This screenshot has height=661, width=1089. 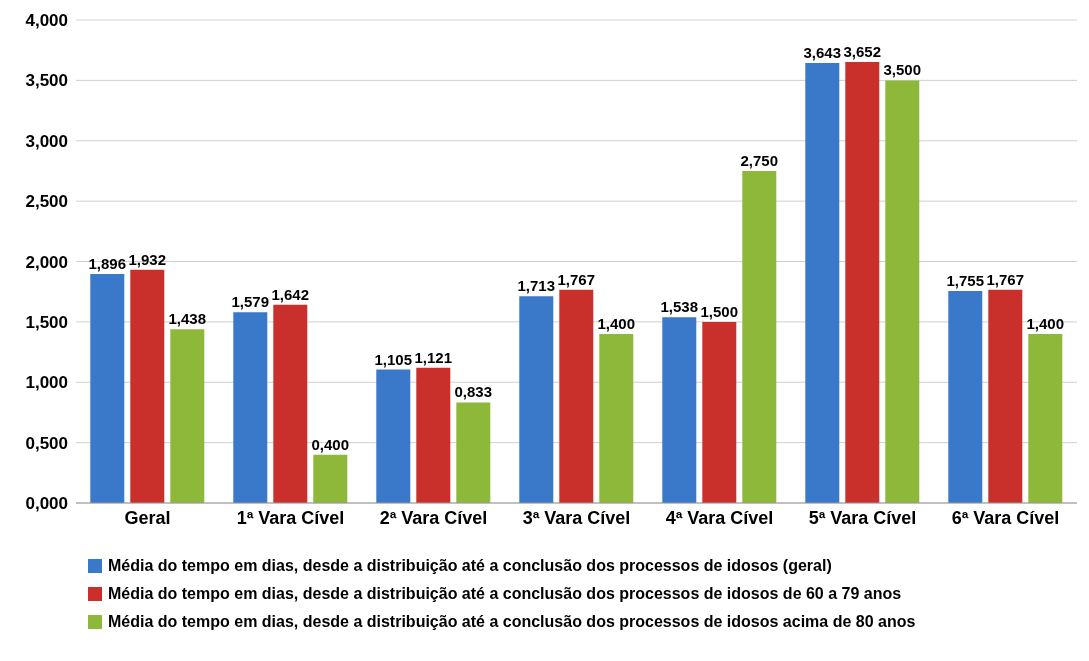 I want to click on data-label: 1,105, so click(x=393, y=359).